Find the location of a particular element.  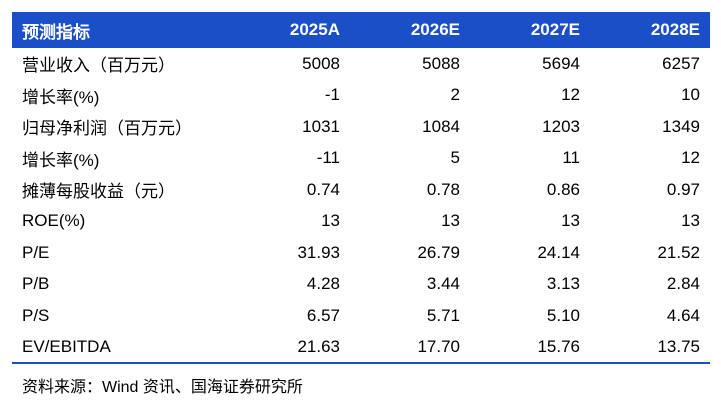

cell-value: 5.71 is located at coordinates (443, 315).